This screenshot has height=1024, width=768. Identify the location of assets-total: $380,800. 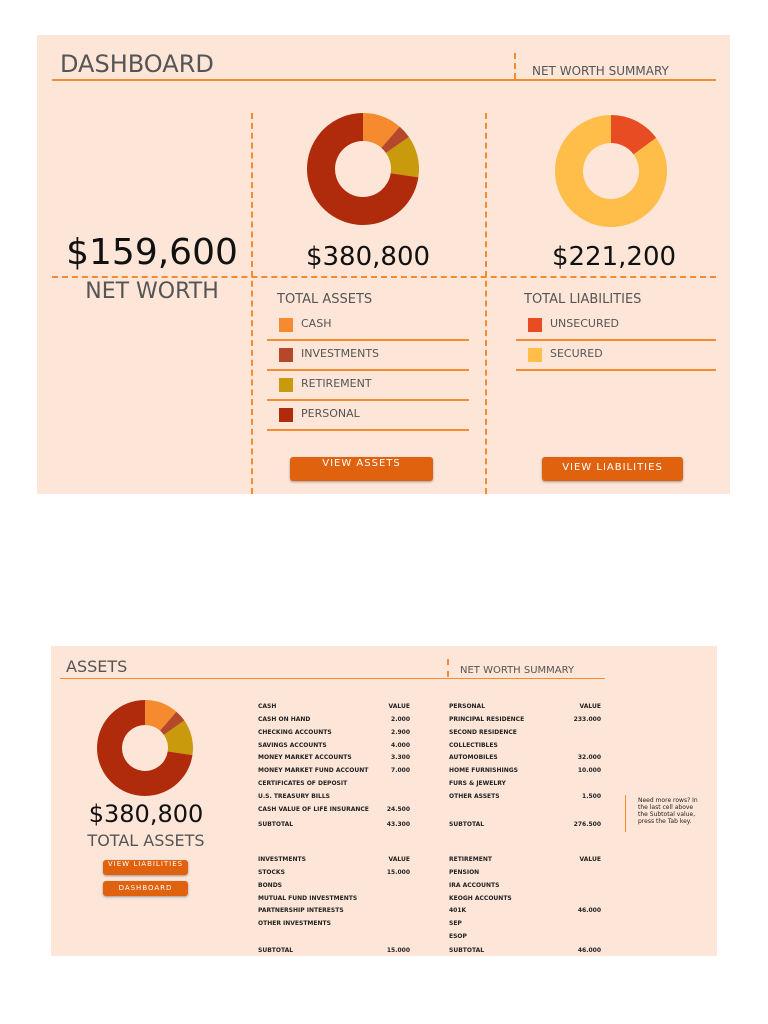
(368, 257).